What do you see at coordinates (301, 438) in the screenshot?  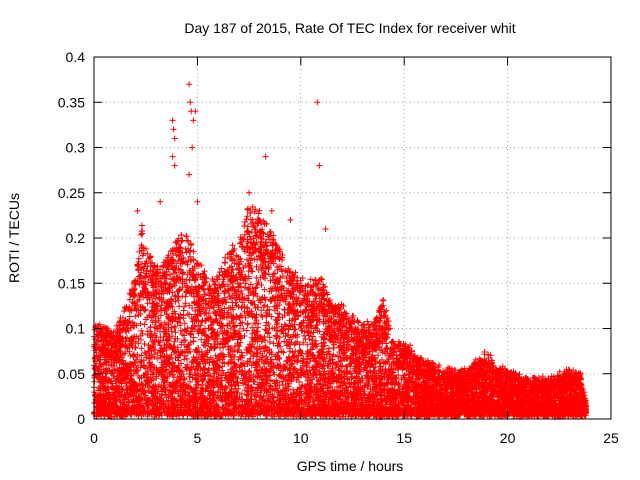 I see `x-tick-label: 10` at bounding box center [301, 438].